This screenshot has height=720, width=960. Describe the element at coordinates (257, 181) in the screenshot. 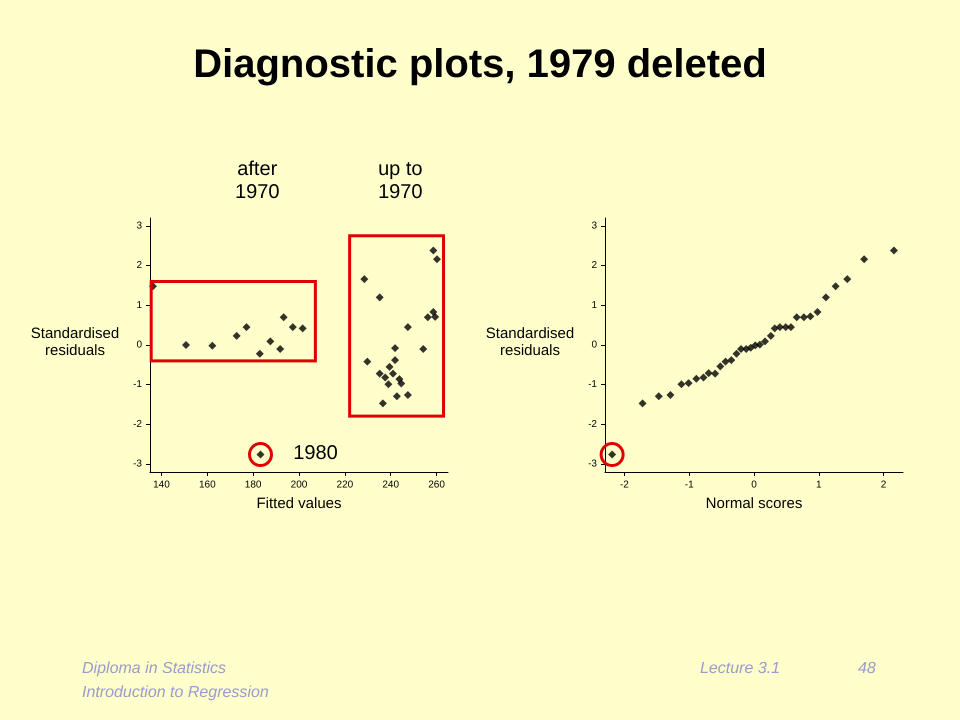

I see `text: after 1970` at that location.